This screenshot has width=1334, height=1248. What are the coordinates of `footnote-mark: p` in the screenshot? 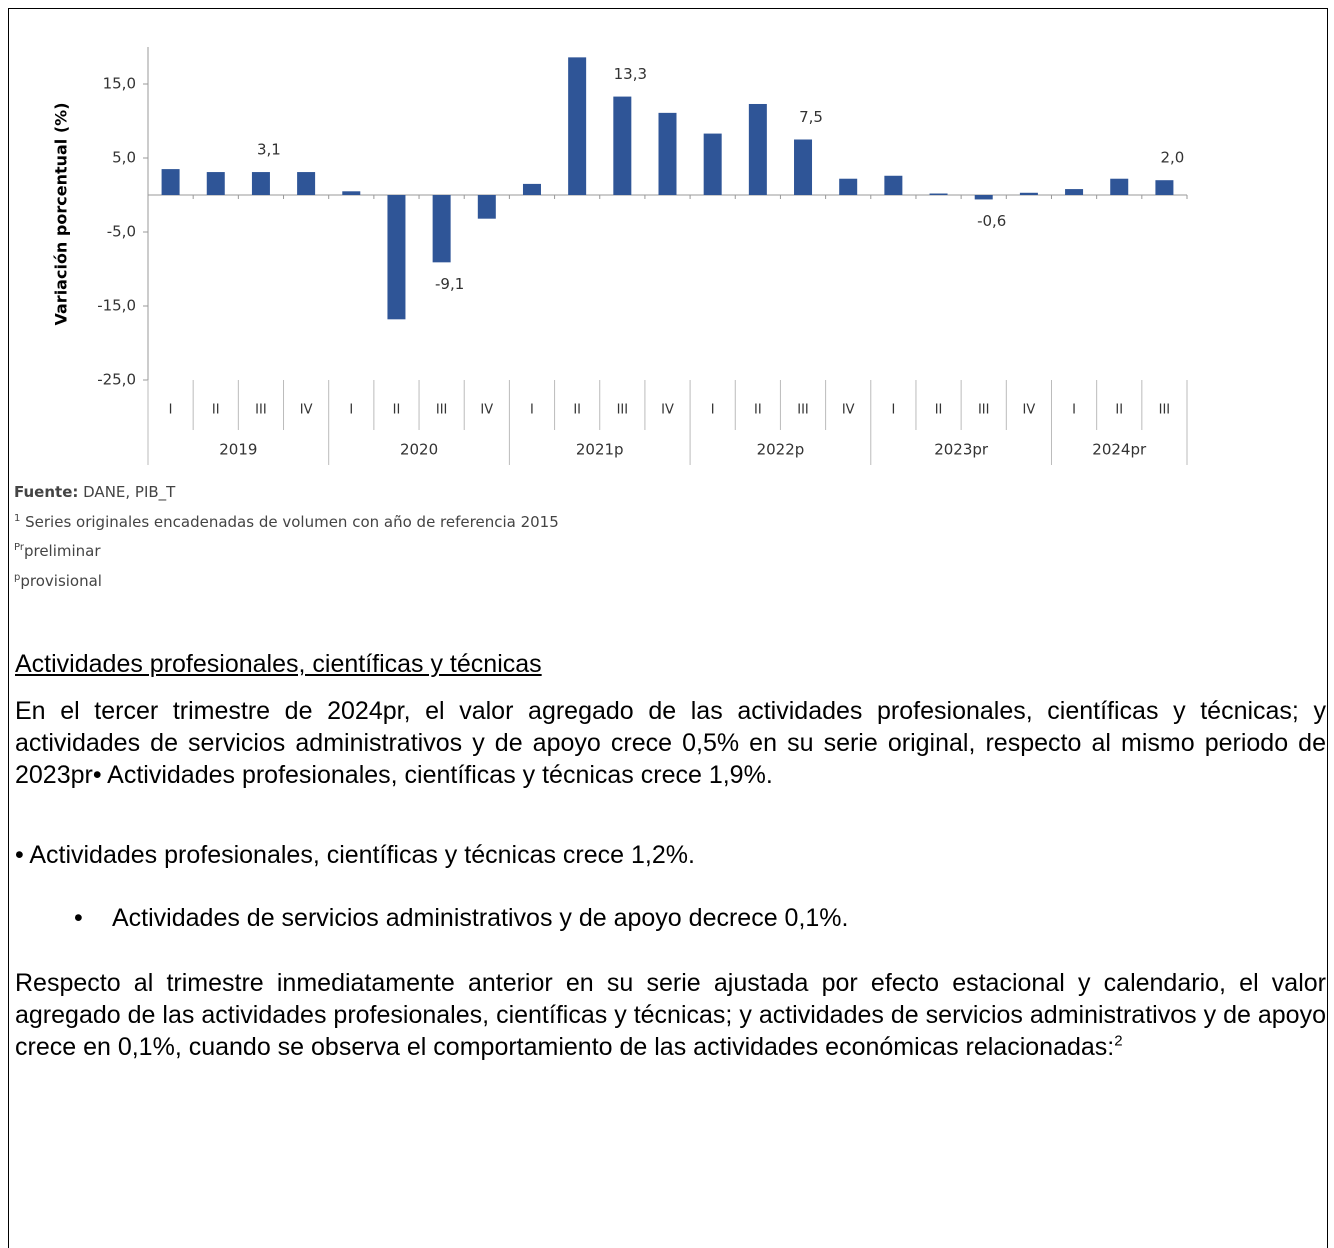 It's located at (17, 577).